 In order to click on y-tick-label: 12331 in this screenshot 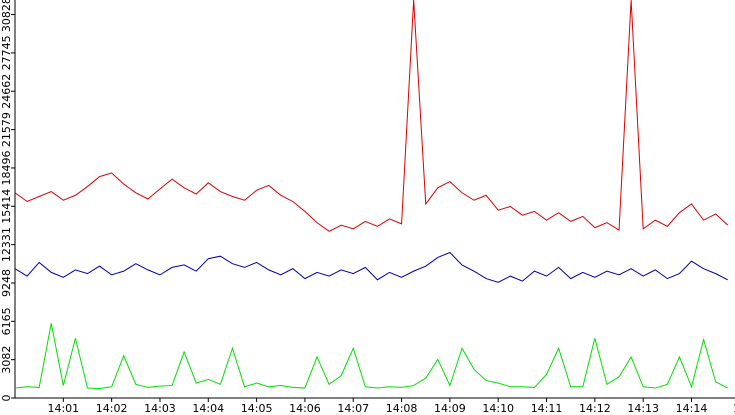, I will do `click(6, 244)`.